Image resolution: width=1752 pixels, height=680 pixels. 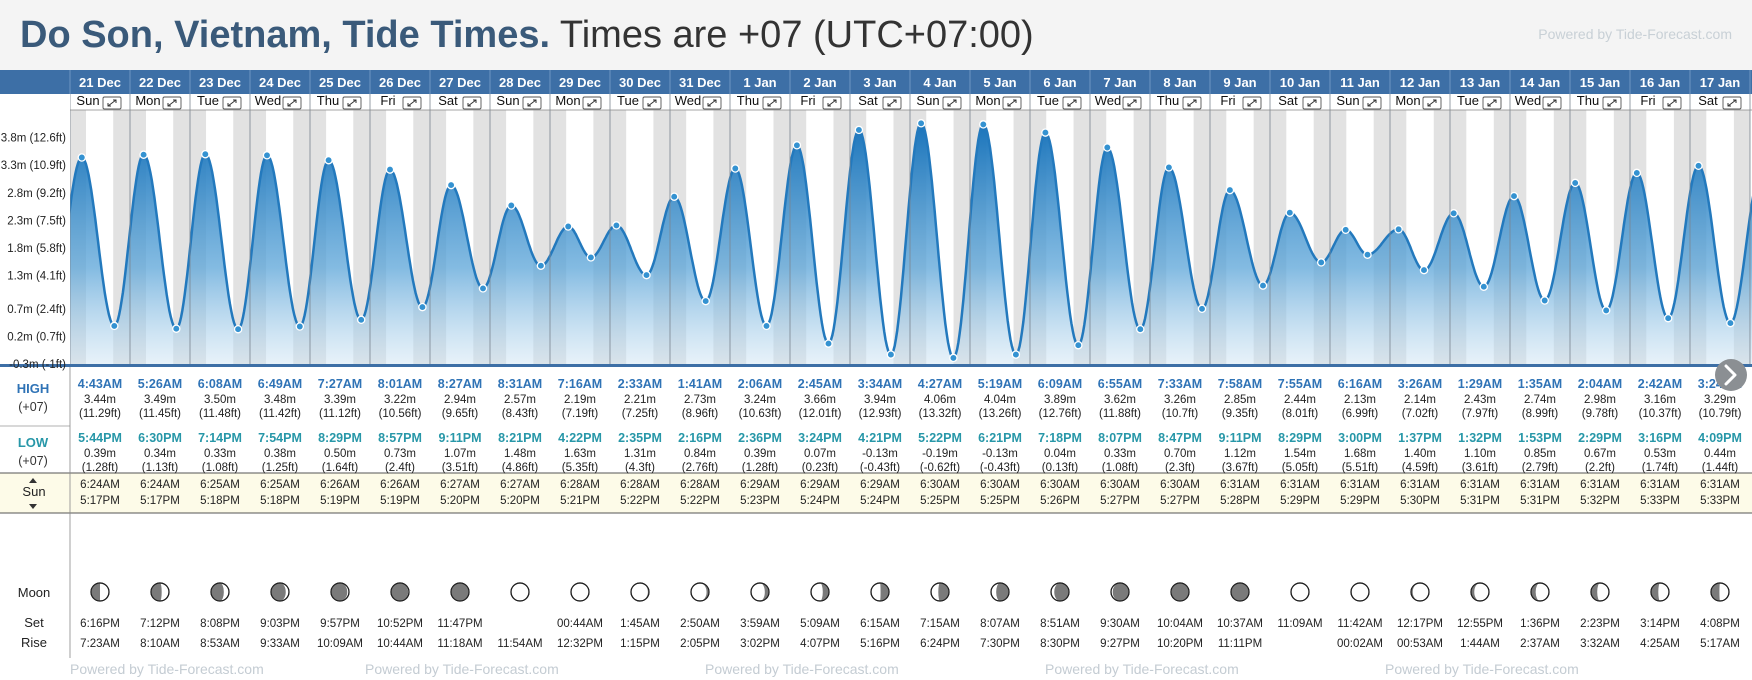 I want to click on low-tide-height-m: 0.70m, so click(x=1180, y=454).